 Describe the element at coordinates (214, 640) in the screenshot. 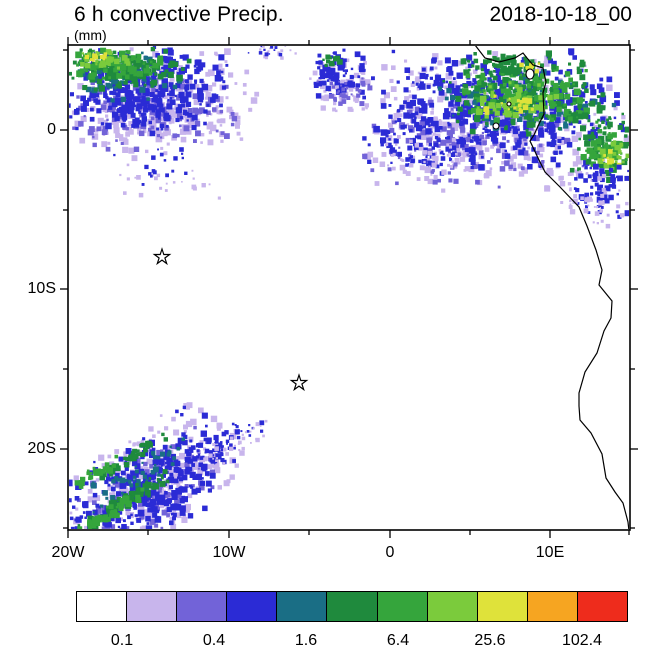

I see `colorbar-tick-label: 0.4` at that location.